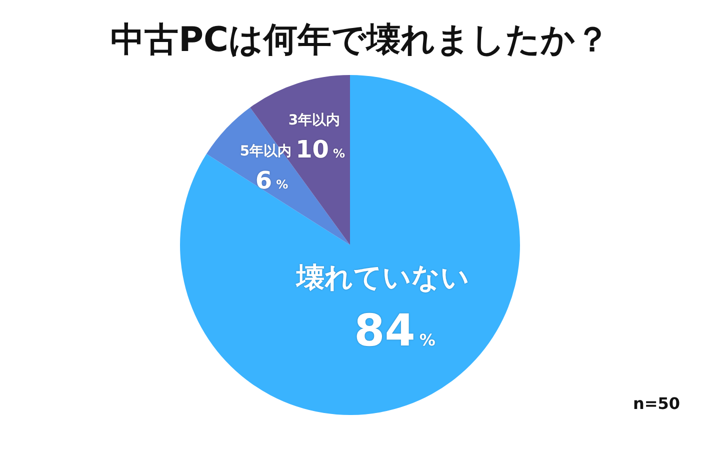 The width and height of the screenshot is (720, 450). Describe the element at coordinates (382, 277) in the screenshot. I see `slice-label: 壊れていない` at that location.